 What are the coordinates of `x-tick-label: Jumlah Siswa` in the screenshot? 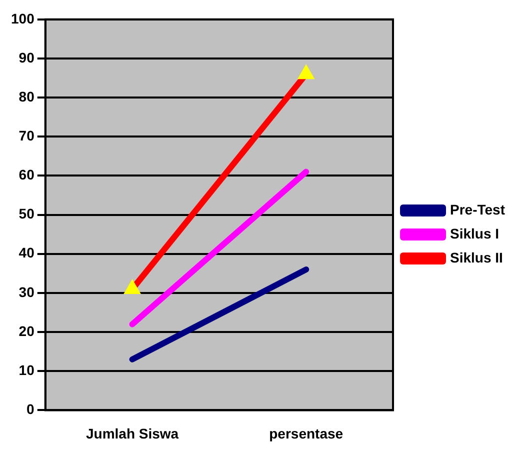 It's located at (132, 433).